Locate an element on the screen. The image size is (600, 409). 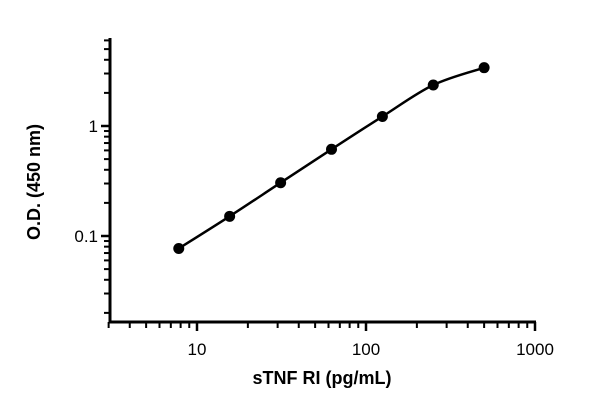
y-axis-tick-labels: 0.11 is located at coordinates (86, 181).